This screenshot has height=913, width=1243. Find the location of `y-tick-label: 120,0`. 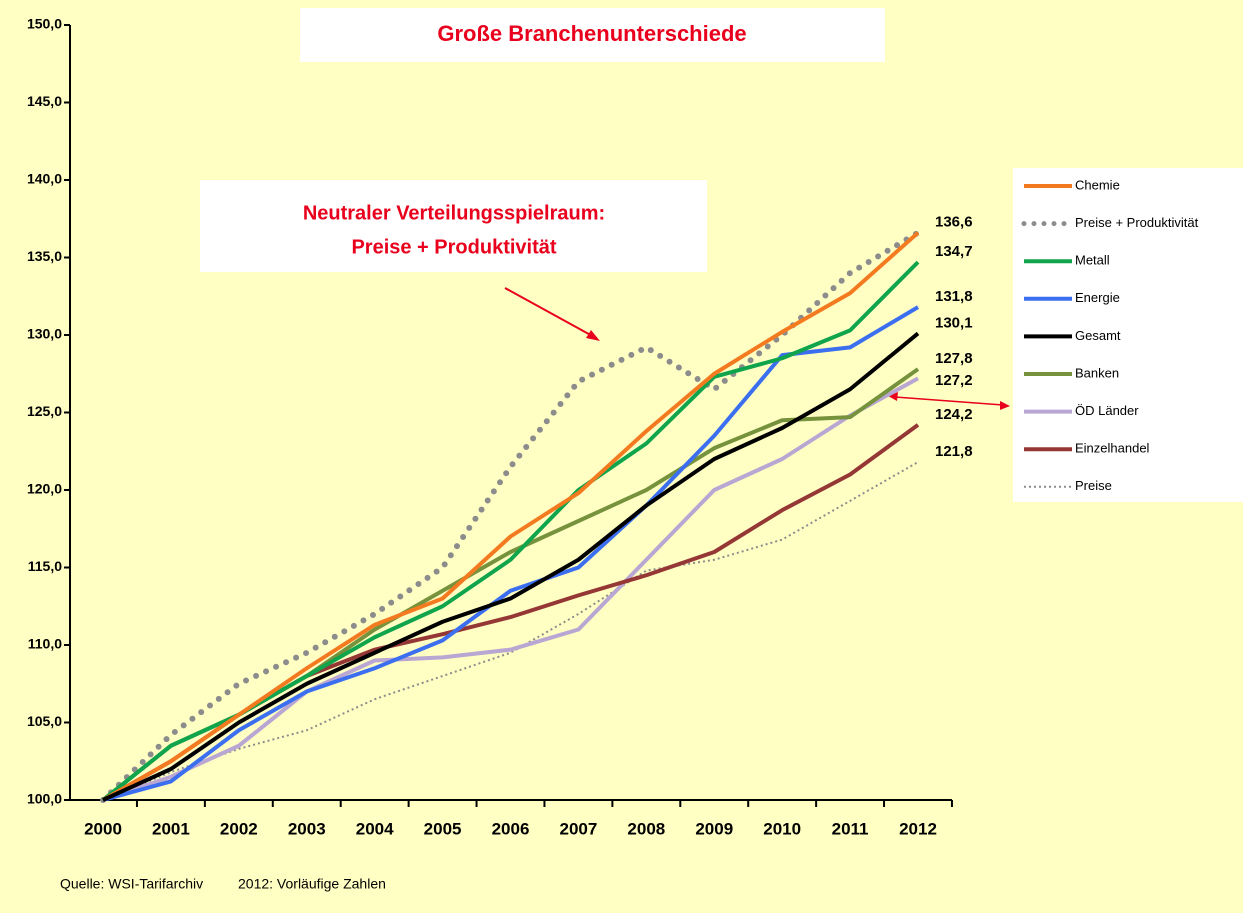

y-tick-label: 120,0 is located at coordinates (44, 489).